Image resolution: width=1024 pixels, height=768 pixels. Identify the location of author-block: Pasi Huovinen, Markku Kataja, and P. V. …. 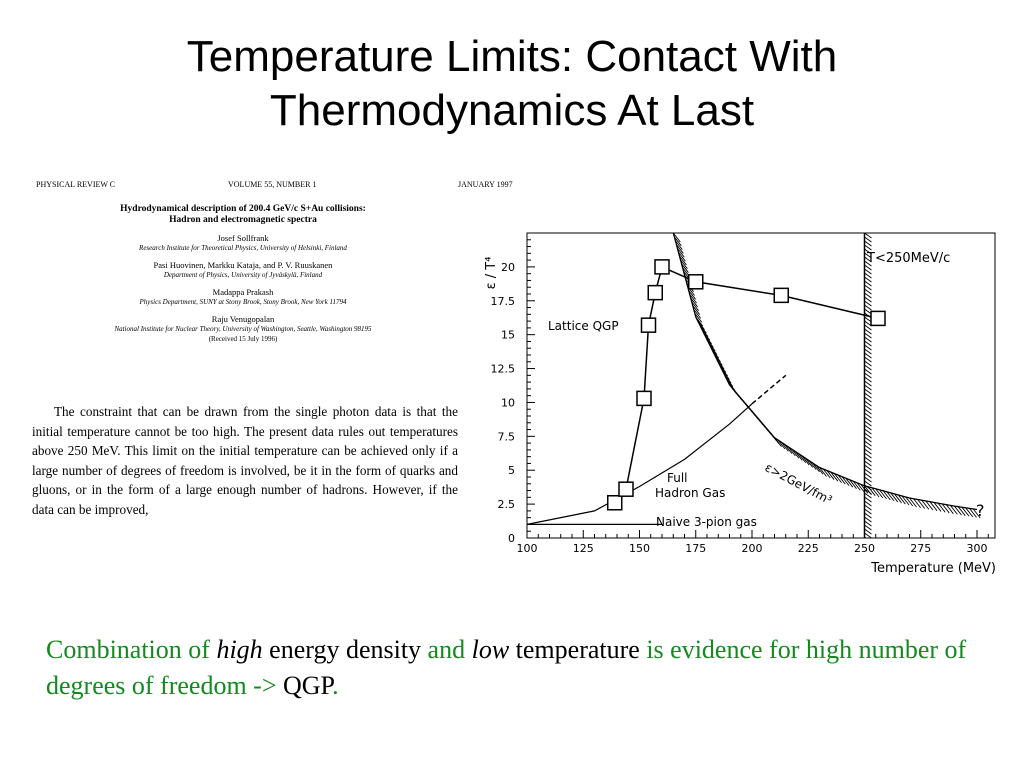
(243, 270).